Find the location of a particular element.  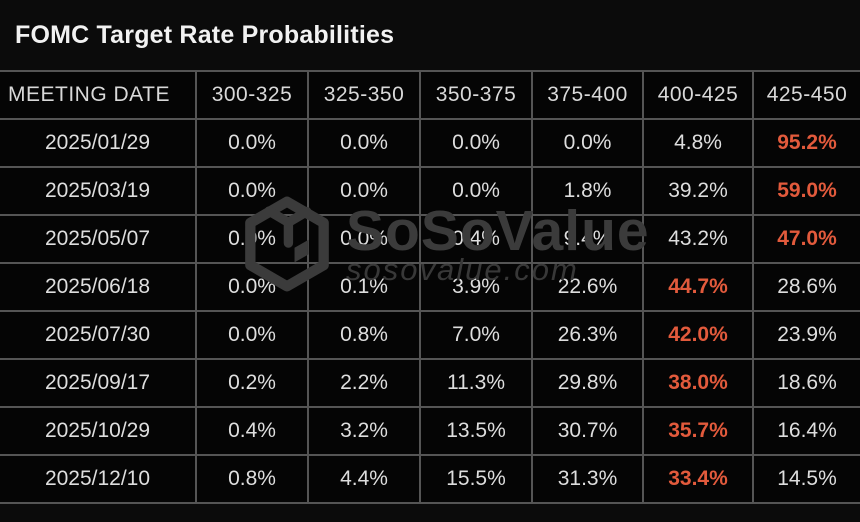

probability-cell: 14.5% is located at coordinates (806, 479).